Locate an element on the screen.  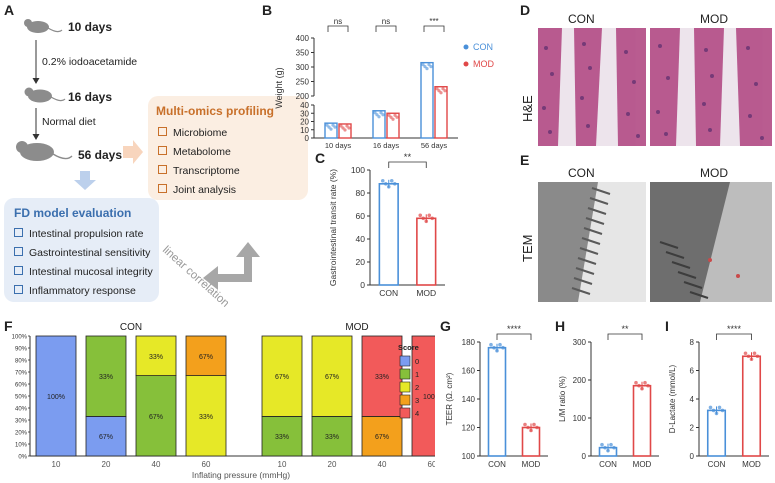
y-tick-label: 40 is located at coordinates (304, 105).